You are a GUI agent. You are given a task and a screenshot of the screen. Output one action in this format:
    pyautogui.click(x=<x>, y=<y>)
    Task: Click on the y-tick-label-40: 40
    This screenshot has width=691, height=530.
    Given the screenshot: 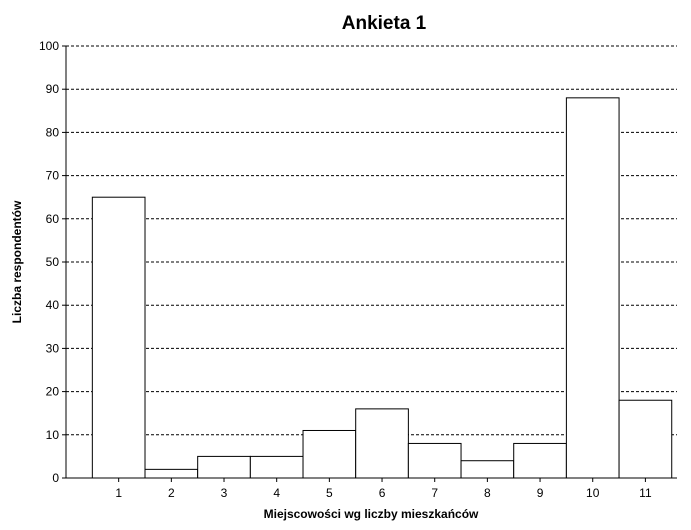 What is the action you would take?
    pyautogui.click(x=53, y=305)
    